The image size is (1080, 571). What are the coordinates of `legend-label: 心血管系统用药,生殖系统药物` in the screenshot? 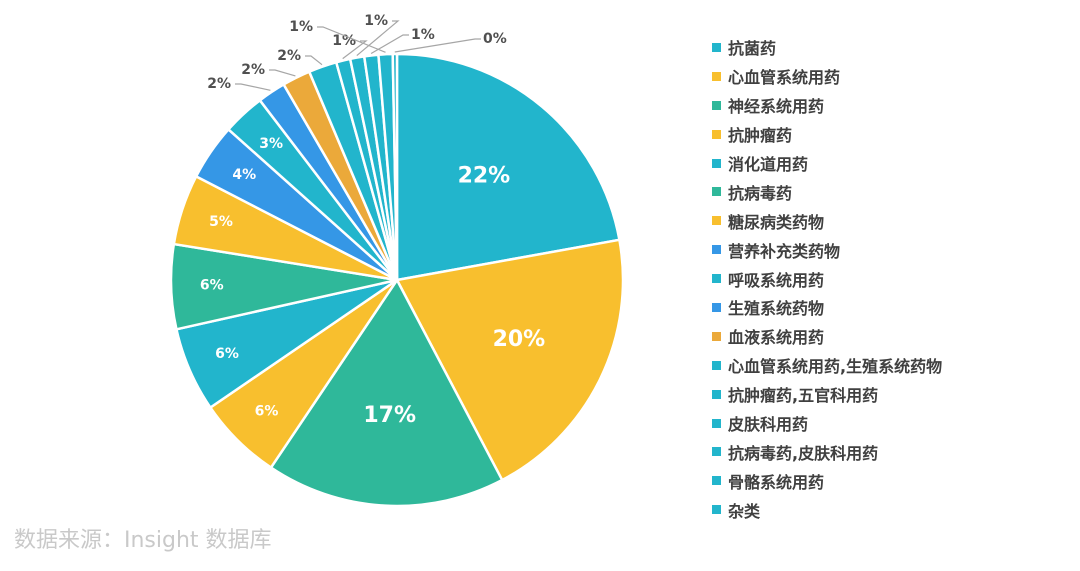 It's located at (835, 367).